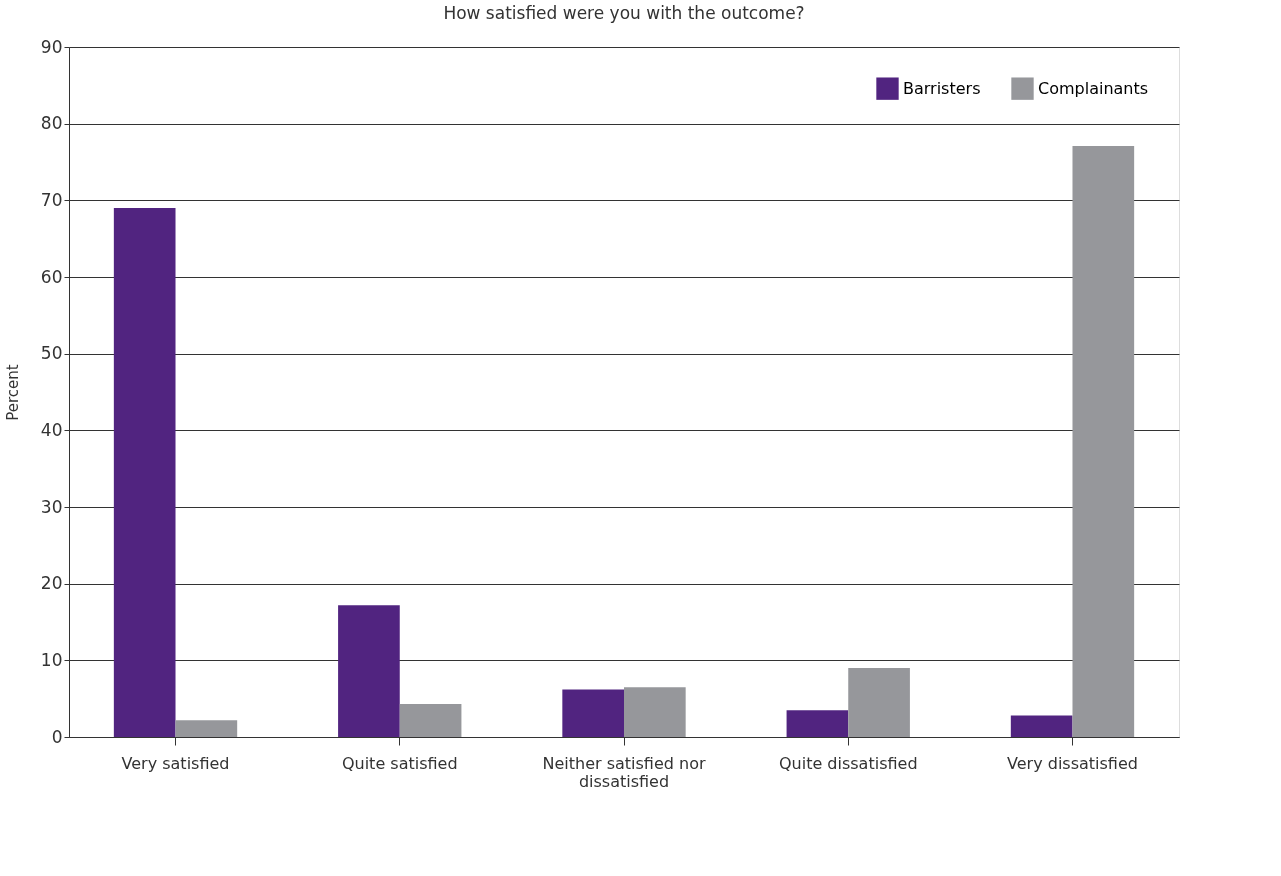 This screenshot has height=876, width=1281. Describe the element at coordinates (1072, 763) in the screenshot. I see `x-tick-label: Very dissatisfied` at that location.